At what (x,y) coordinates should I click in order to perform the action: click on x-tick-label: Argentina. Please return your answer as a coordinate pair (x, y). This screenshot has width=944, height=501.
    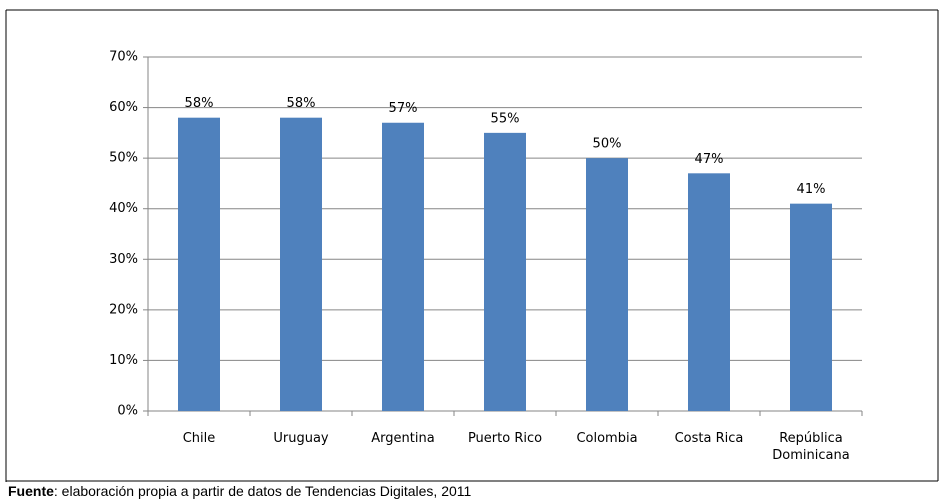
    Looking at the image, I should click on (403, 438).